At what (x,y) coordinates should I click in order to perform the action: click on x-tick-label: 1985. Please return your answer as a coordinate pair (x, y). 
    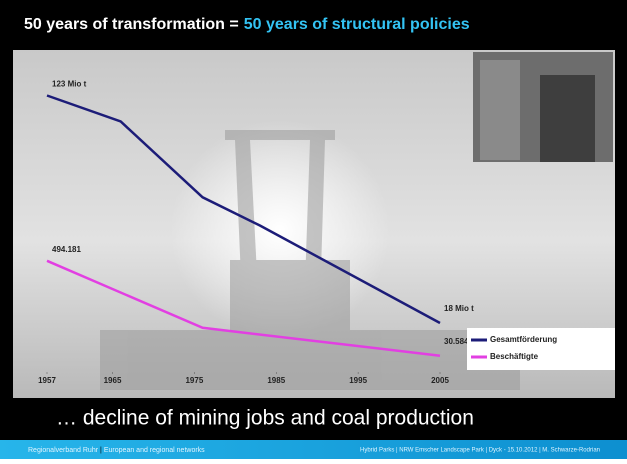
    Looking at the image, I should click on (276, 380).